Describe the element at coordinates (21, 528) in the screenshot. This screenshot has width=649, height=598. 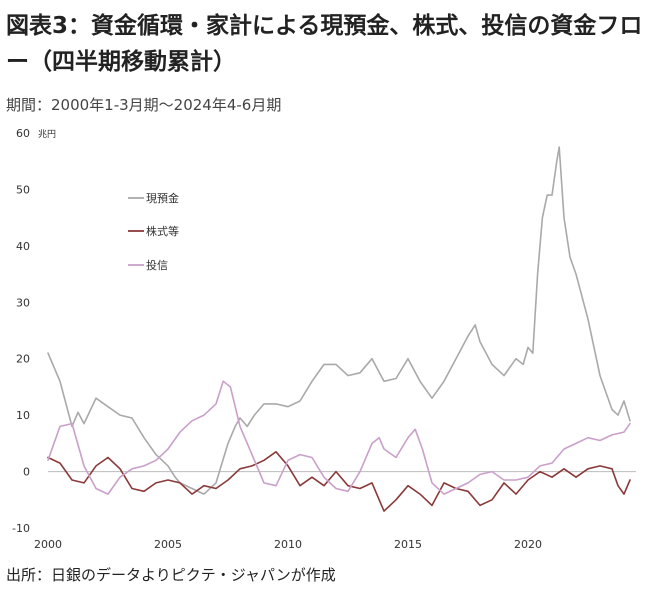
I see `y-tick-label: -10` at that location.